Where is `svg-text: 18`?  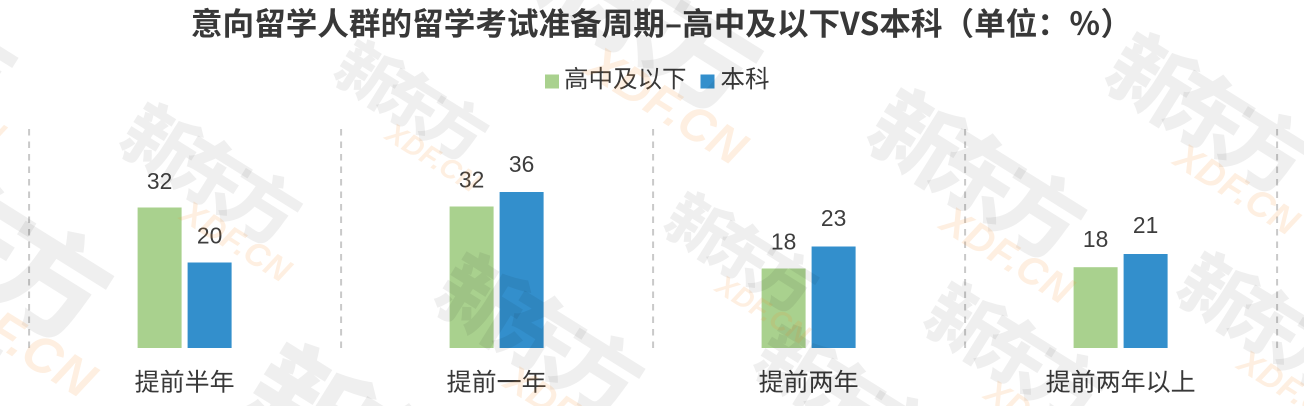 svg-text: 18 is located at coordinates (1095, 239).